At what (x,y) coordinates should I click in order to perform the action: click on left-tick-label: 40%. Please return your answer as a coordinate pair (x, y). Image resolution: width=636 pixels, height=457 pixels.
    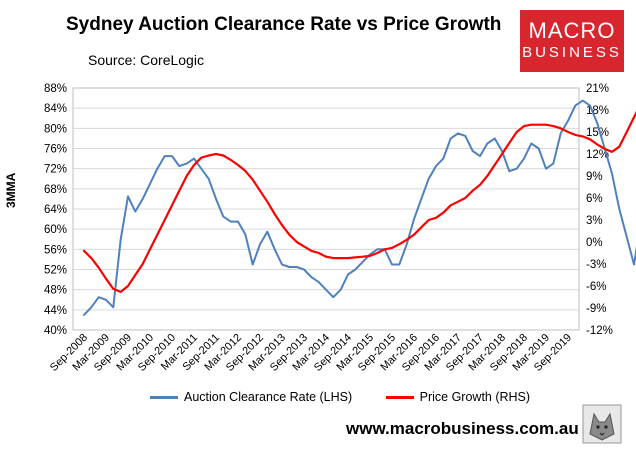
    Looking at the image, I should click on (55, 331).